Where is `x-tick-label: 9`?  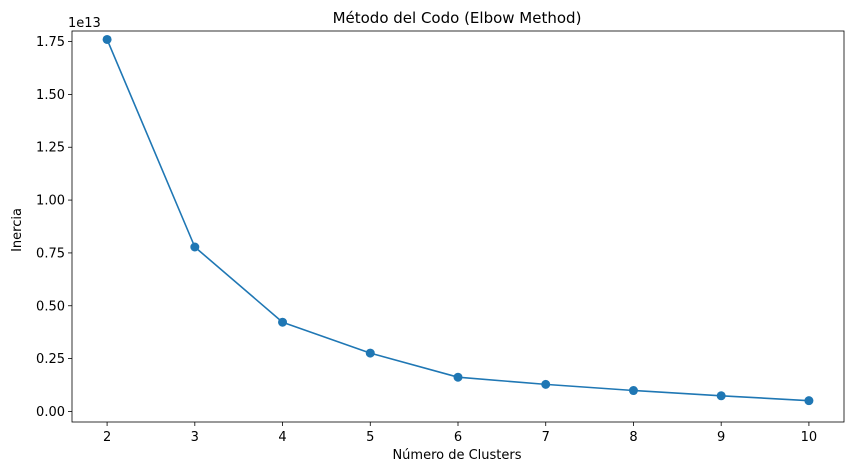
x-tick-label: 9 is located at coordinates (721, 437).